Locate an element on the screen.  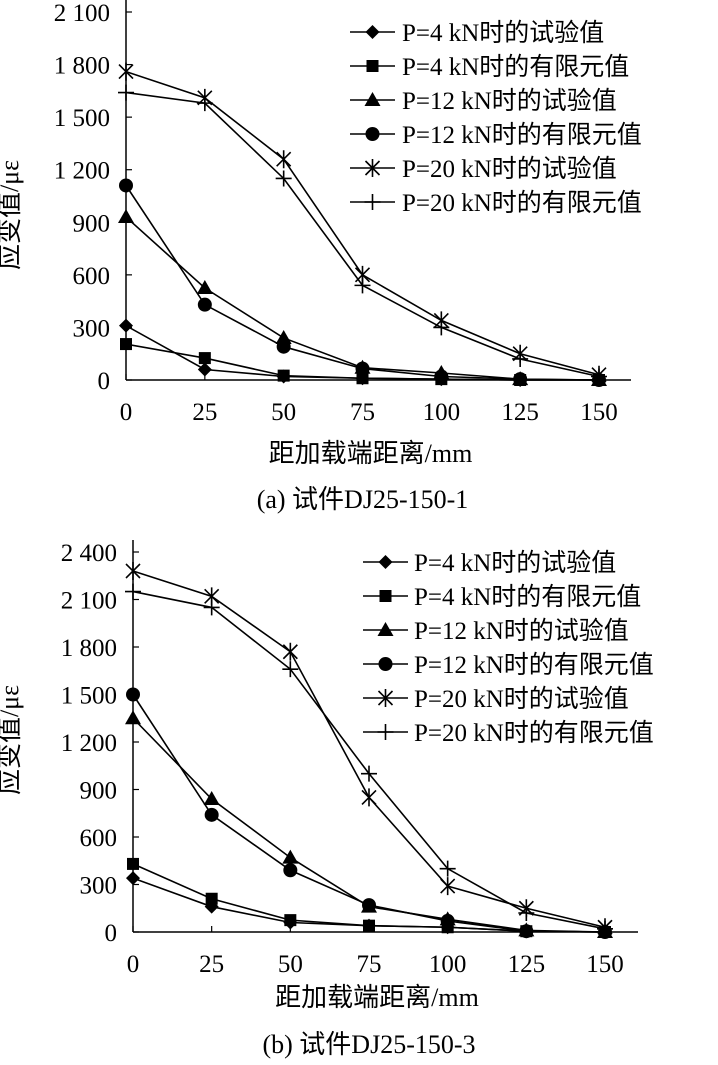
y-tick-label: 300 is located at coordinates (92, 328).